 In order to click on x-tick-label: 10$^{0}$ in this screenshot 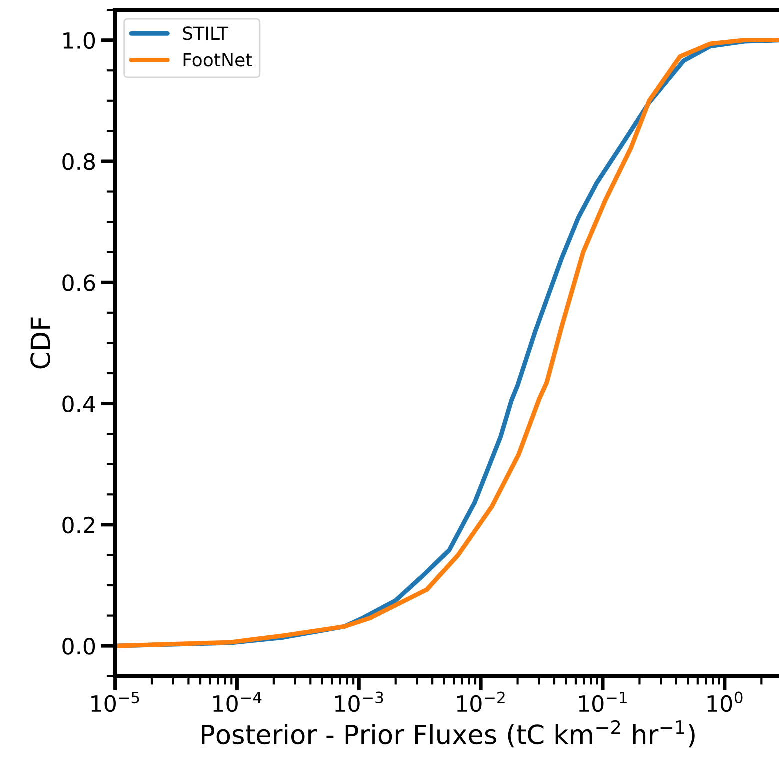, I will do `click(725, 702)`.